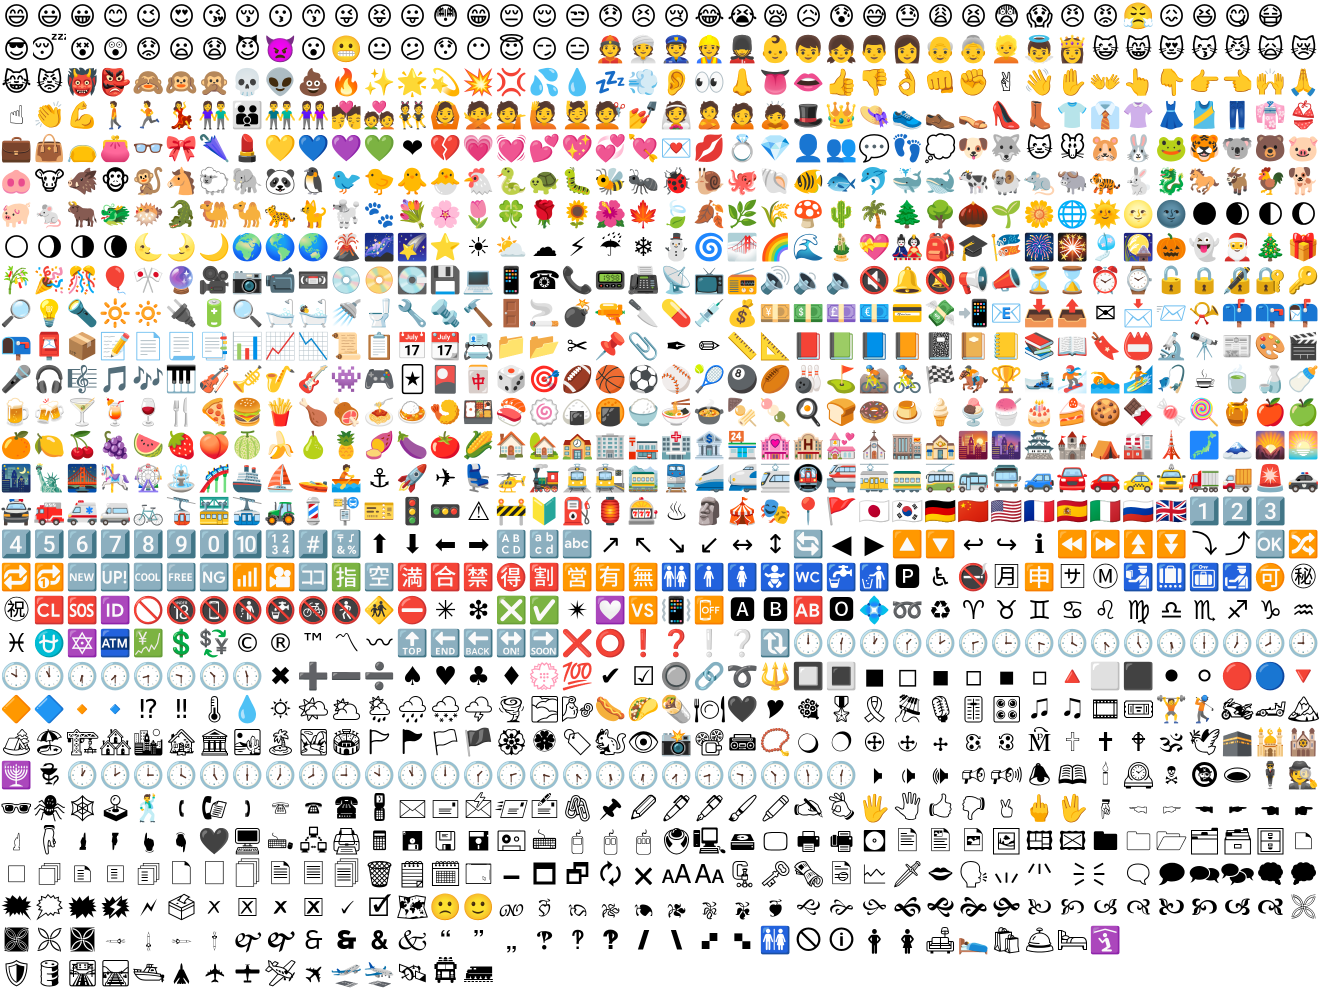  What do you see at coordinates (1237, 148) in the screenshot?
I see `emoji-icon: 🐨` at bounding box center [1237, 148].